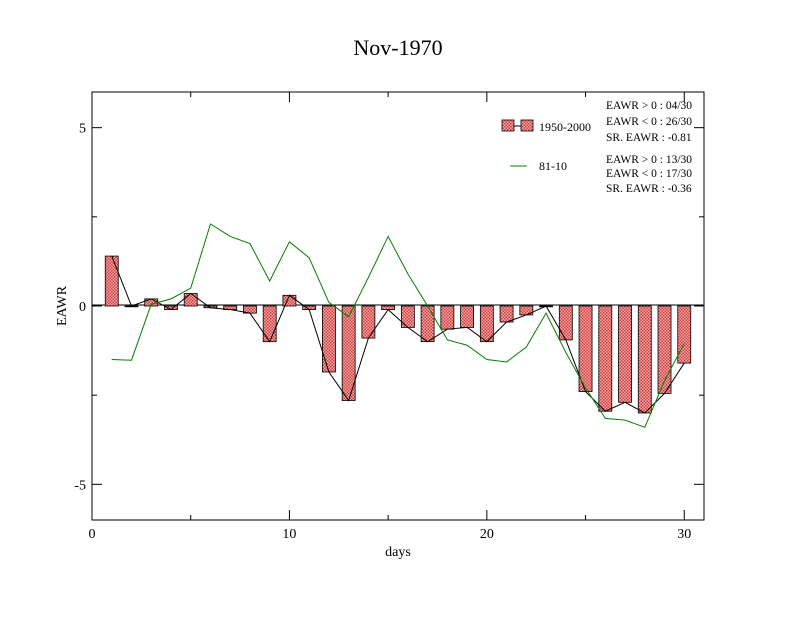 This screenshot has width=792, height=617. I want to click on x-tick-label: 10, so click(289, 534).